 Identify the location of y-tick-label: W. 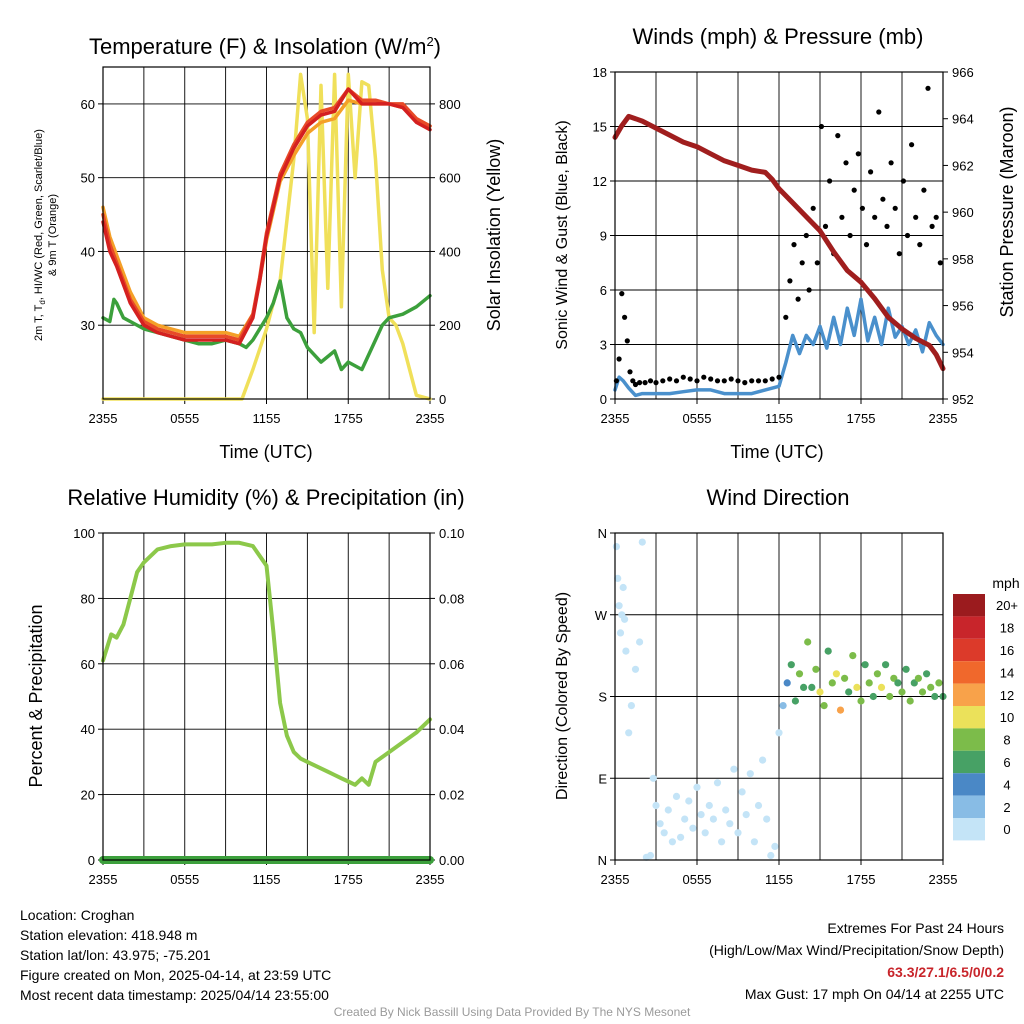
(601, 615).